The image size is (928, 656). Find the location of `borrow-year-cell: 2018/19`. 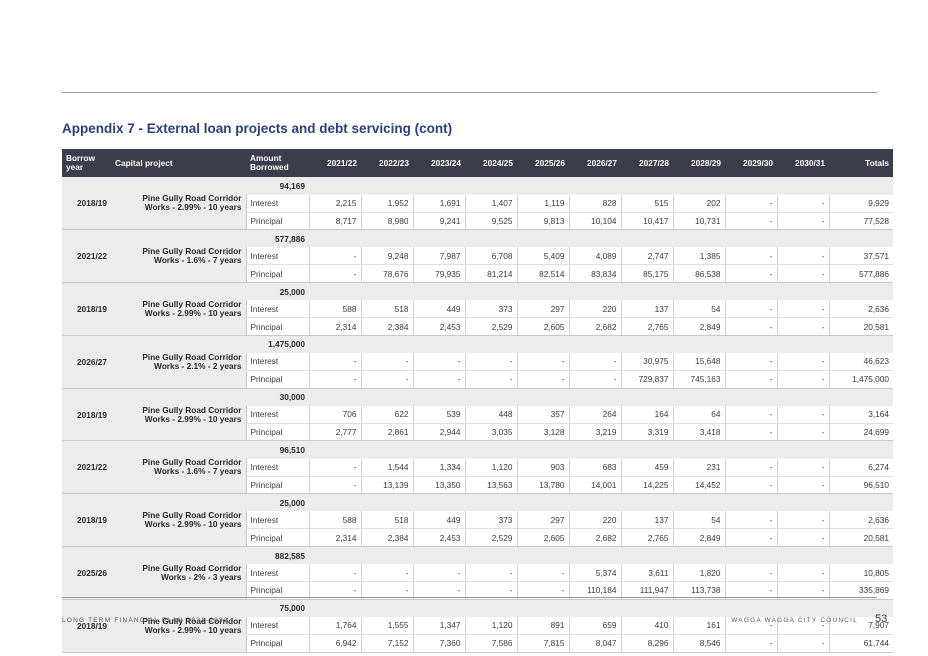

borrow-year-cell: 2018/19 is located at coordinates (86, 309).